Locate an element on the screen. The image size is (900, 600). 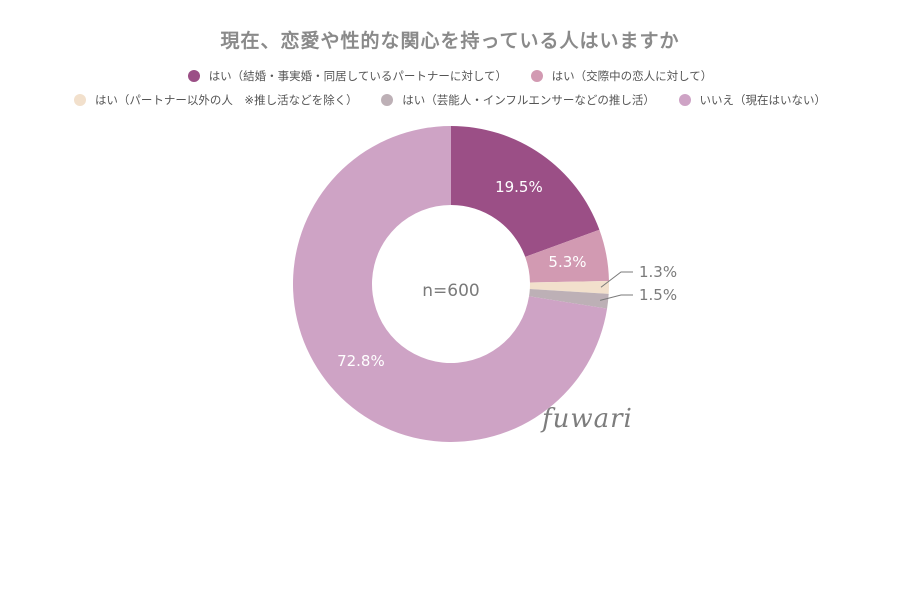
slice-label-2: 1.3% is located at coordinates (658, 272).